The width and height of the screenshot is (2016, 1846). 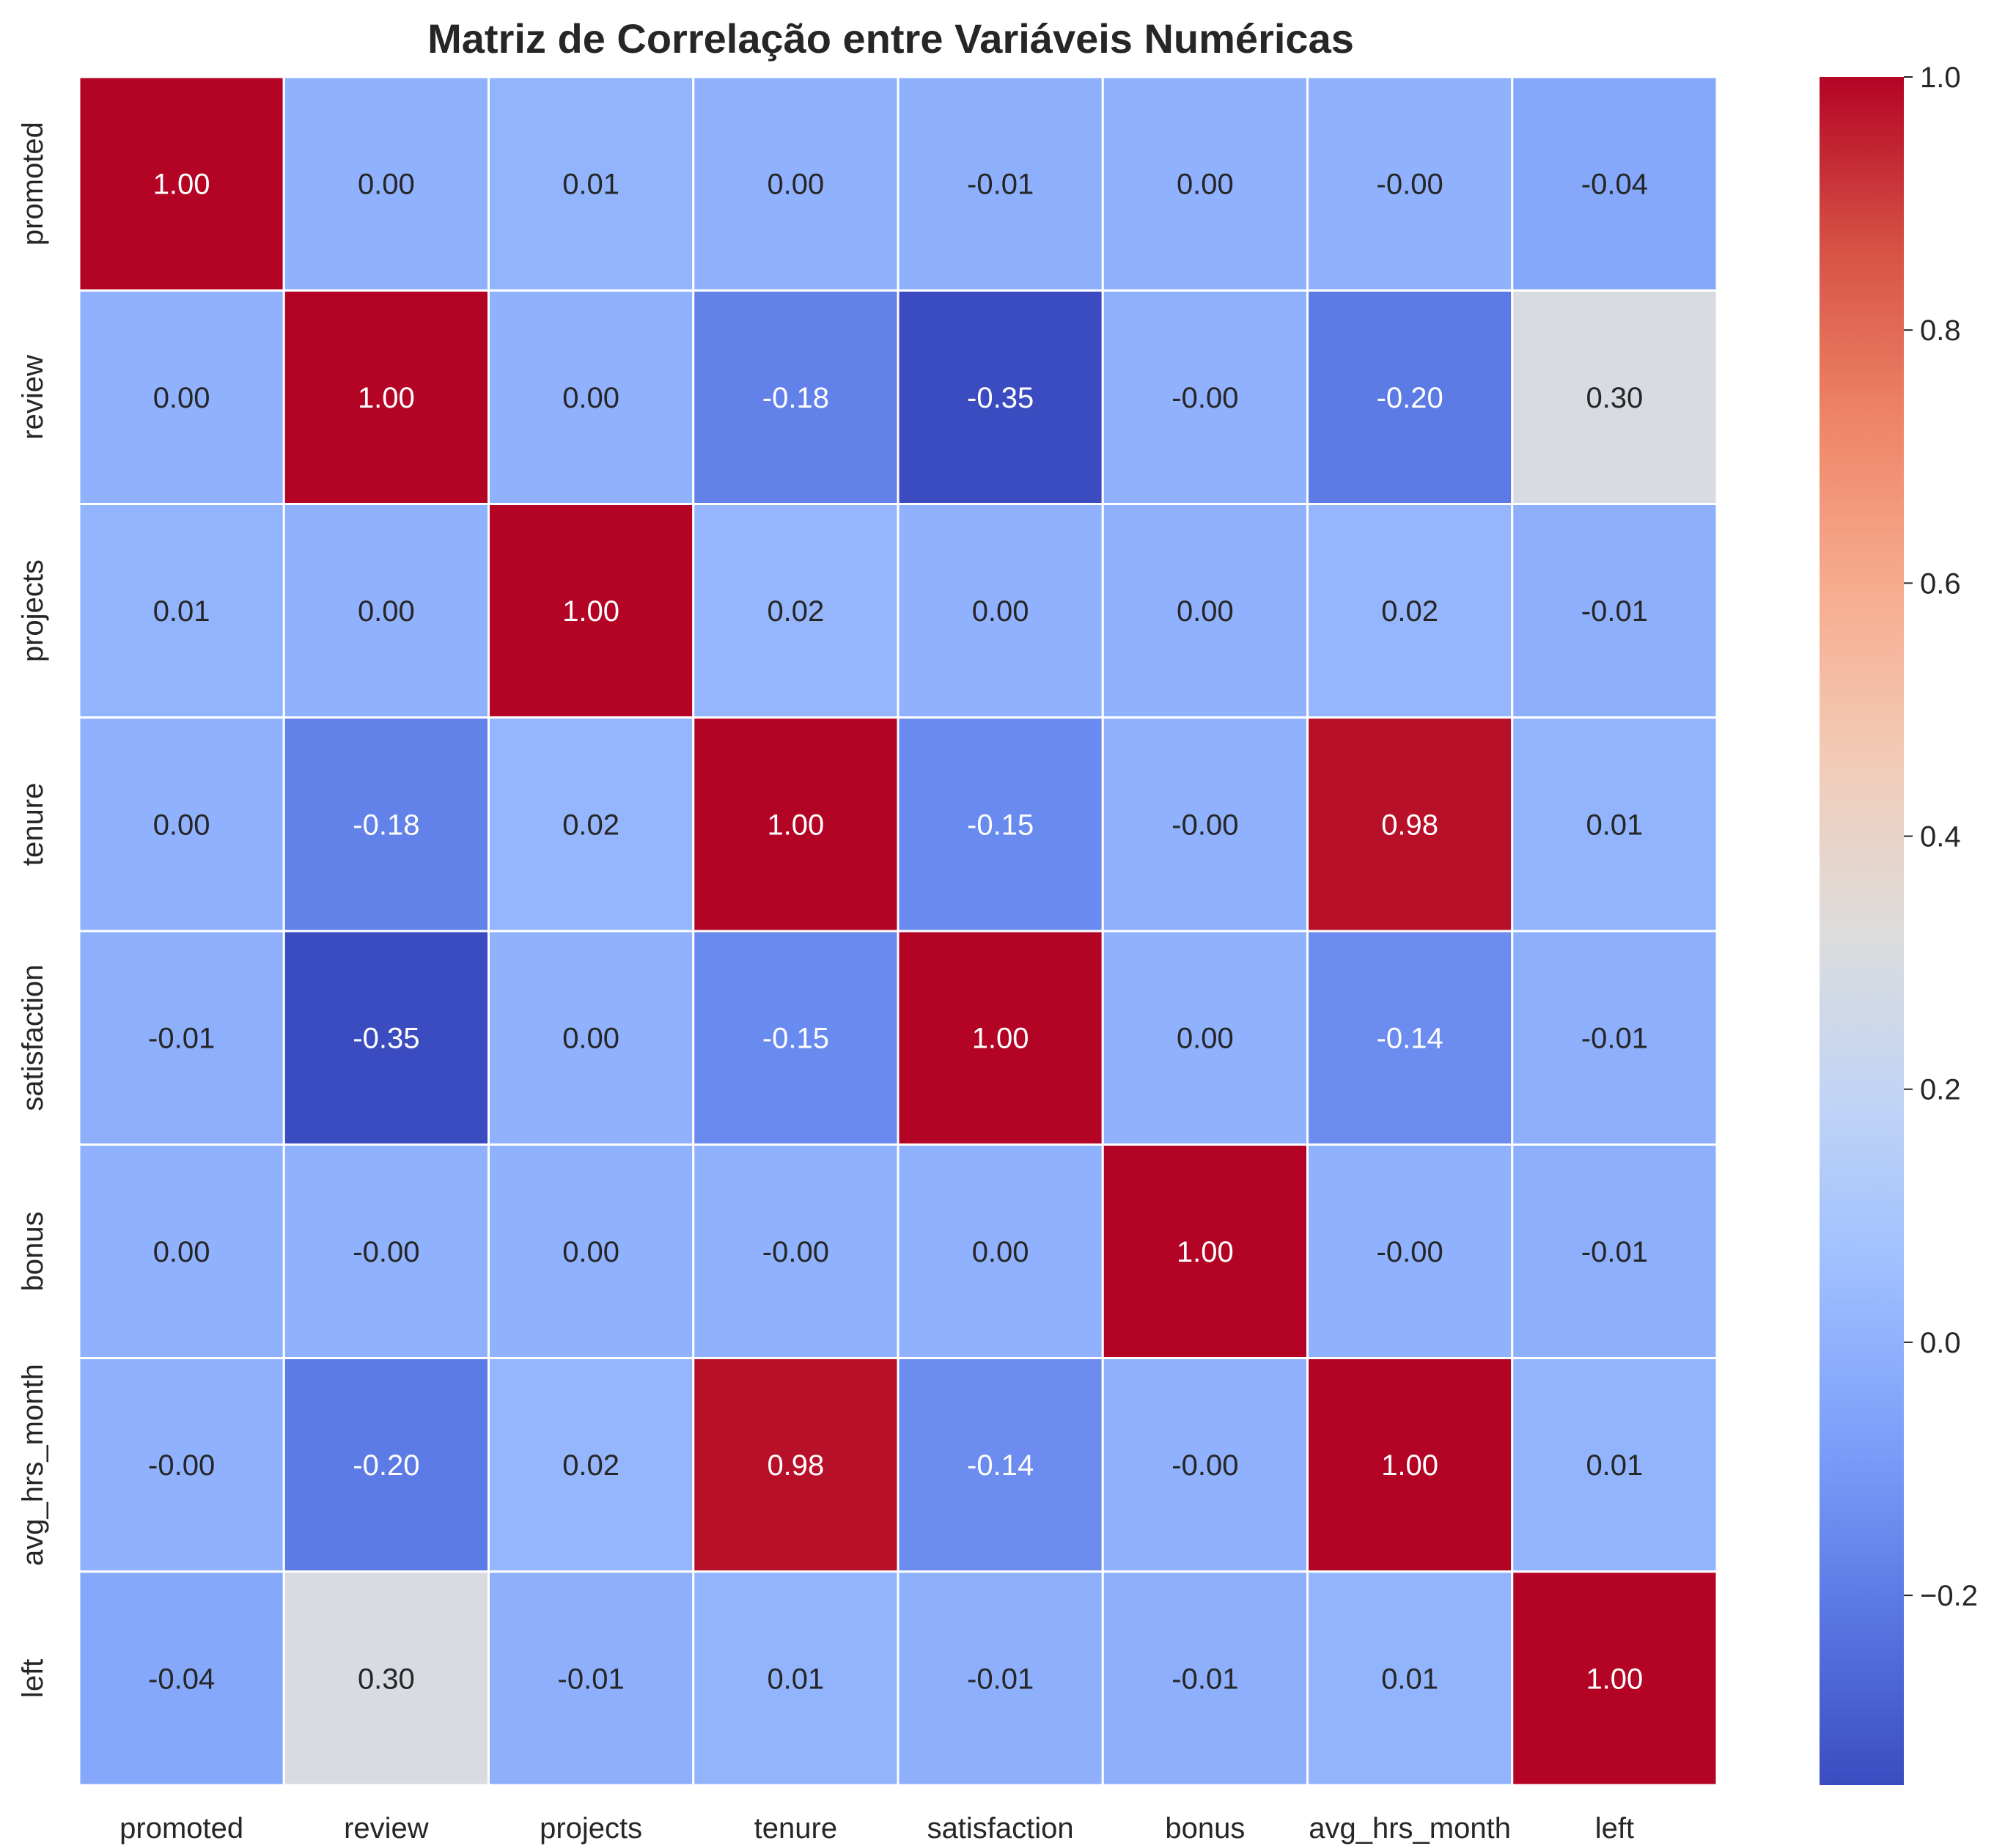 I want to click on colorbar-tick-label: 0.2, so click(x=1941, y=1090).